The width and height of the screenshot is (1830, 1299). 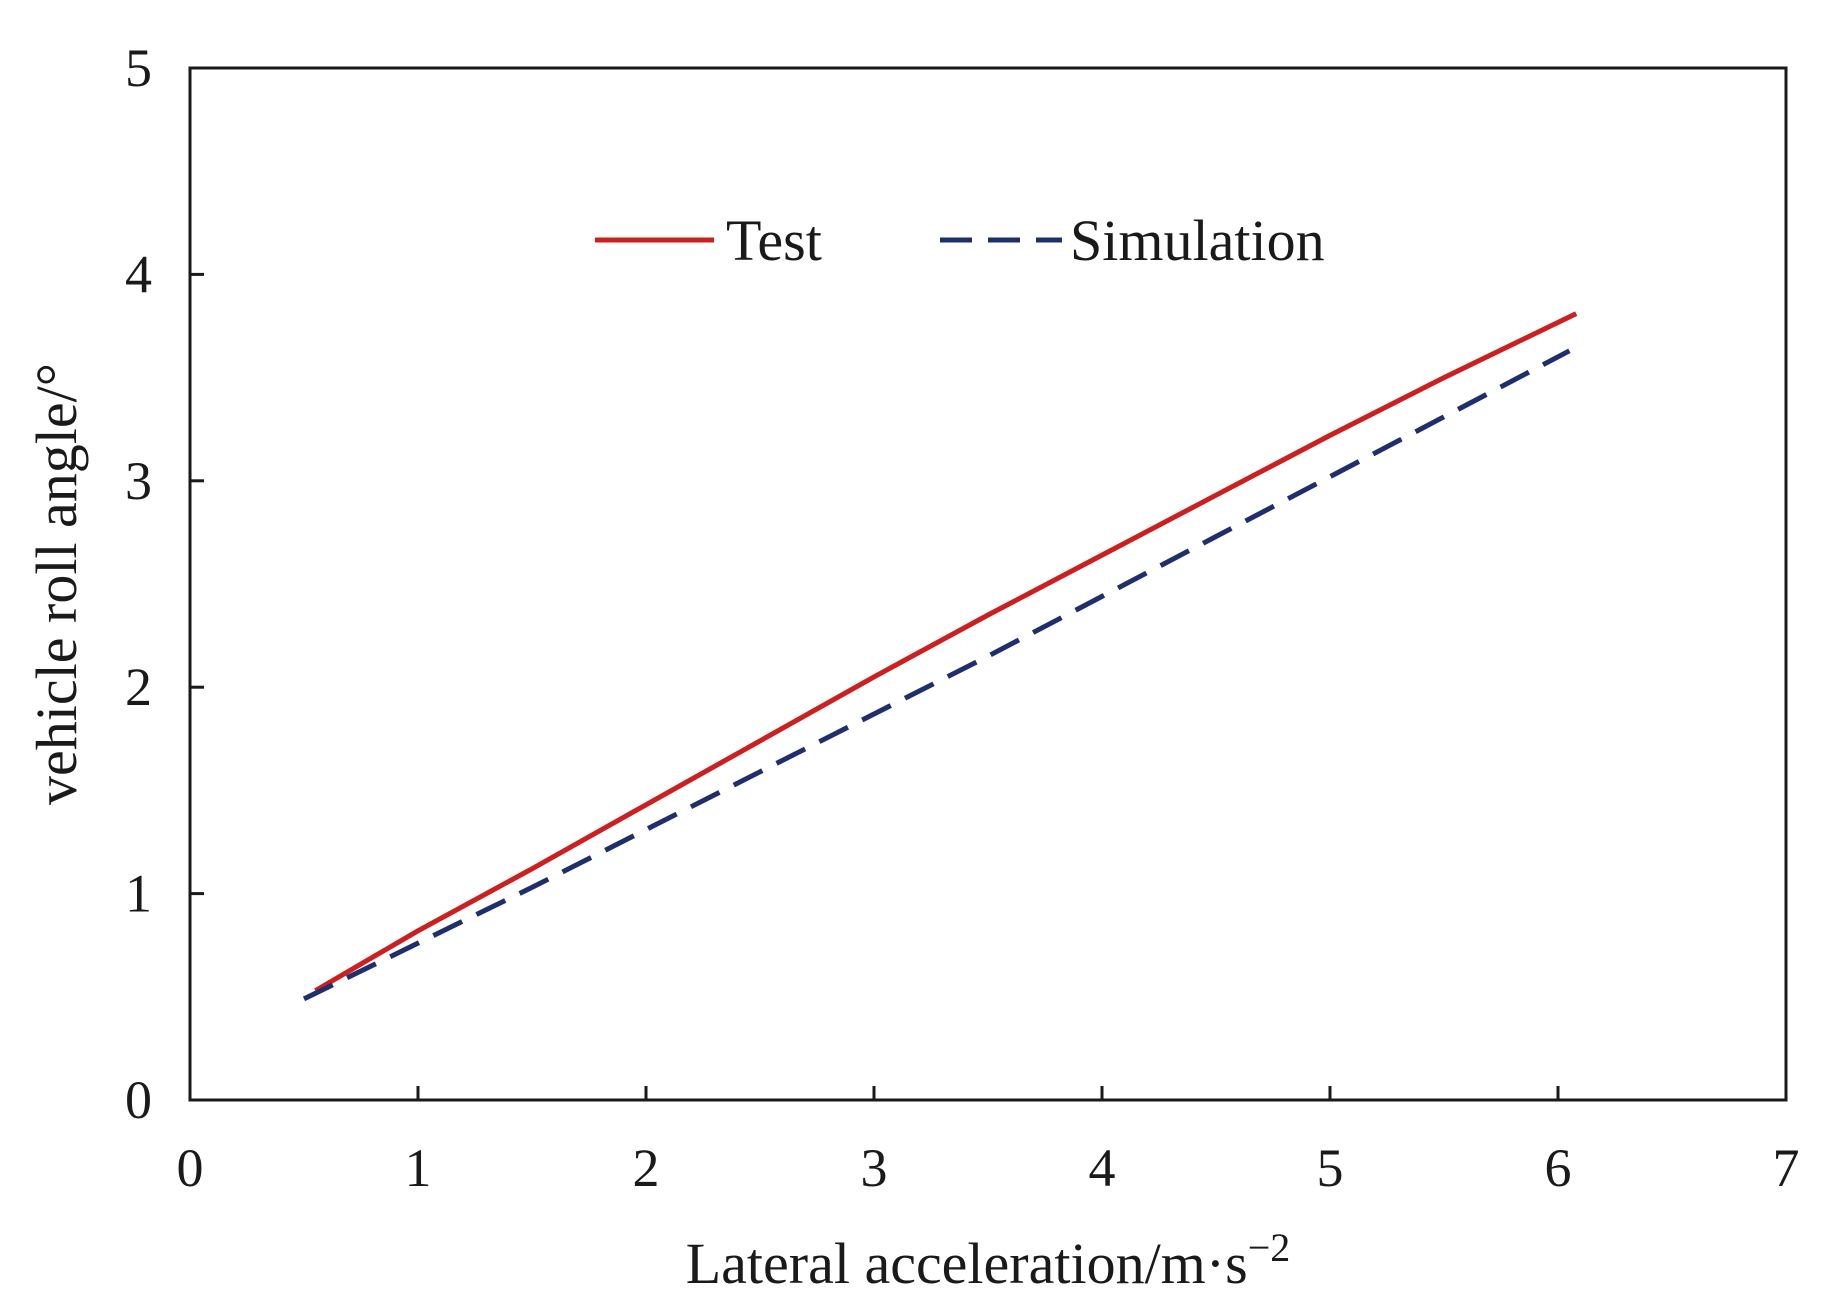 What do you see at coordinates (988, 1142) in the screenshot?
I see `x-axis-ticks: 0 1 2 3 4 5 6 7` at bounding box center [988, 1142].